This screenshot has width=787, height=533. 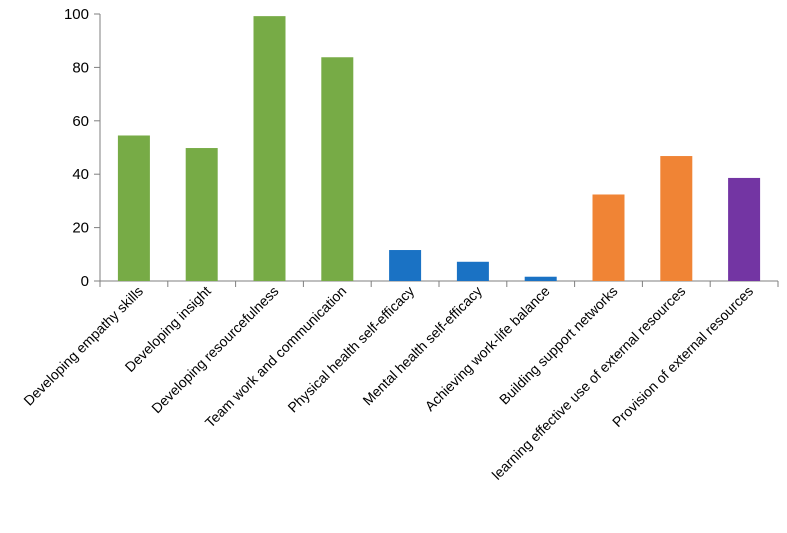 I want to click on y-tick-label: 20, so click(x=80, y=228).